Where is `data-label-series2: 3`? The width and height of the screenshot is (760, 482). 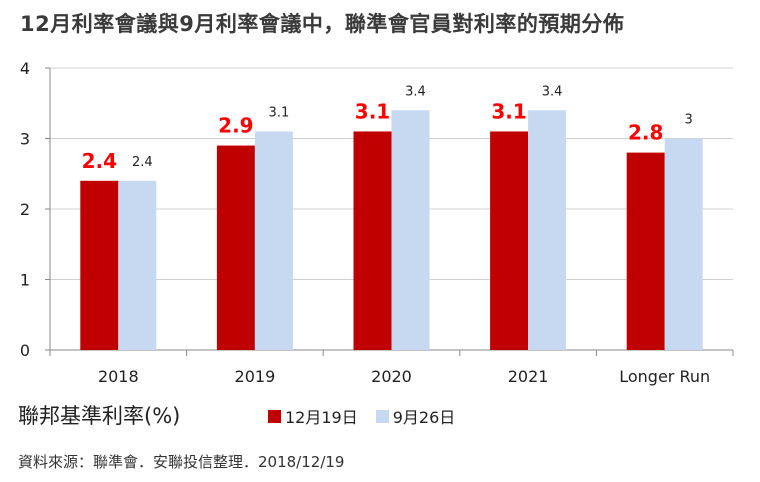
data-label-series2: 3 is located at coordinates (689, 120).